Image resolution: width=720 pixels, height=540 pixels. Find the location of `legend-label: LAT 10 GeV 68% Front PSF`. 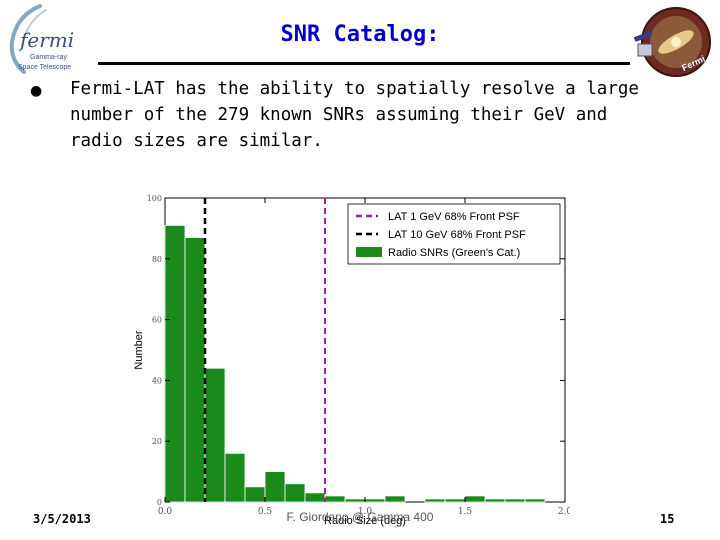

legend-label: LAT 10 GeV 68% Front PSF is located at coordinates (457, 235).